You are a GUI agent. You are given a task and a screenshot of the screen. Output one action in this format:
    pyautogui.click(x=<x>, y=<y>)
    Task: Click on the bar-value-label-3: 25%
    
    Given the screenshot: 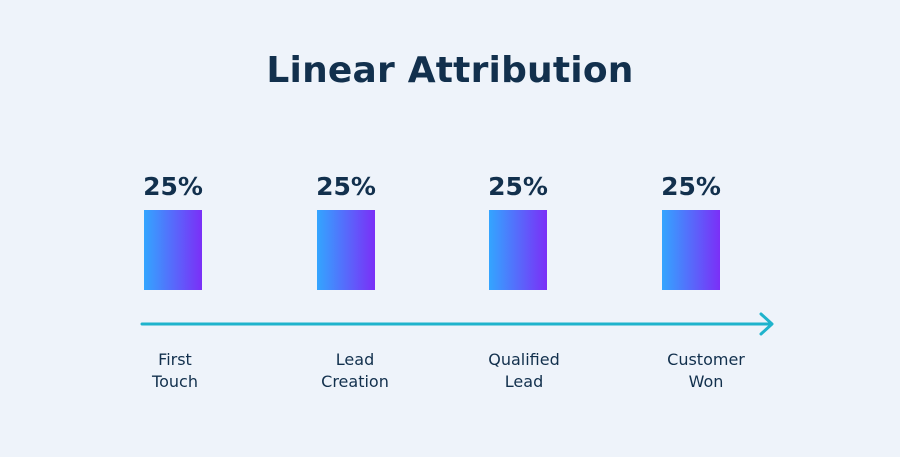 What is the action you would take?
    pyautogui.click(x=518, y=186)
    